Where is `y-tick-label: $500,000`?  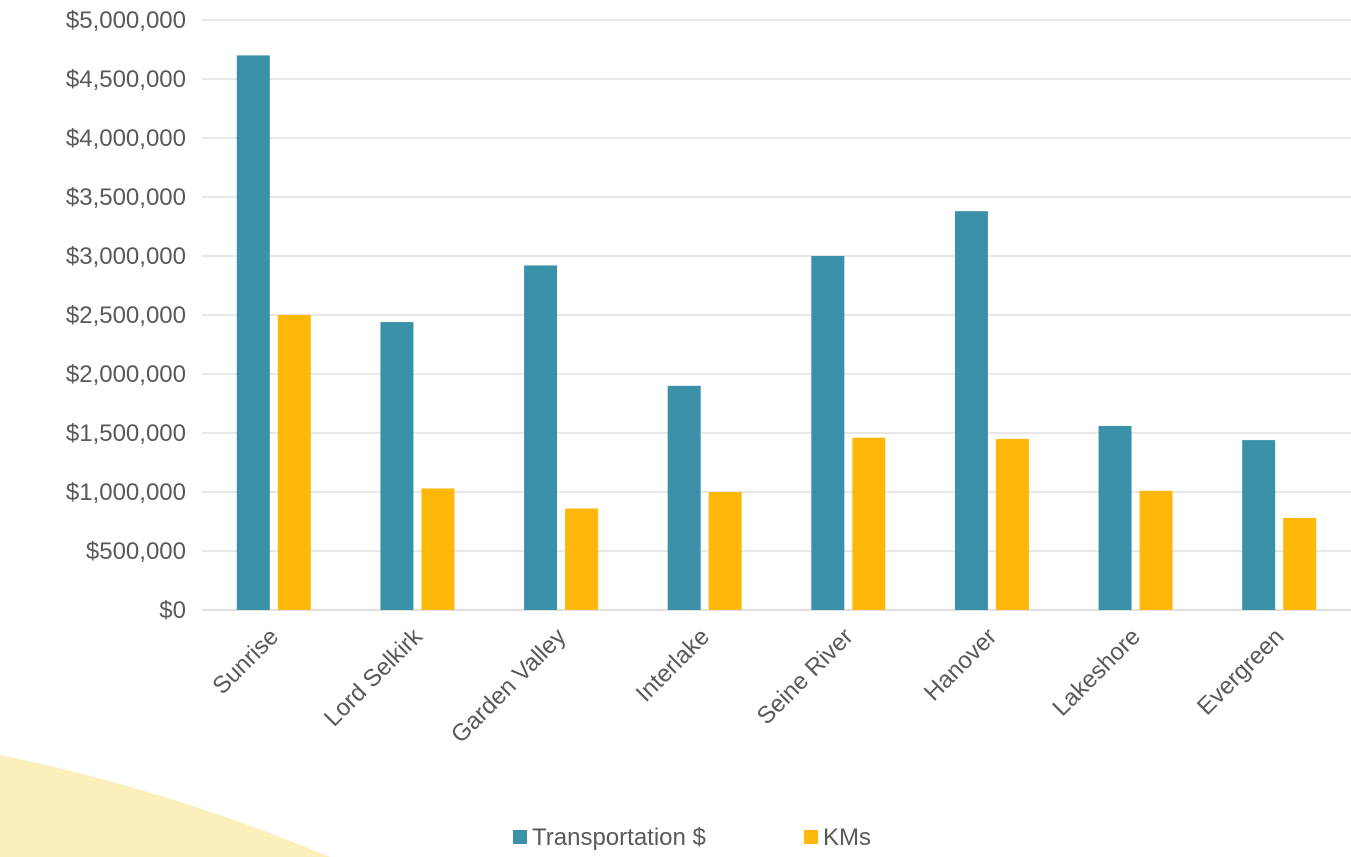 y-tick-label: $500,000 is located at coordinates (136, 551).